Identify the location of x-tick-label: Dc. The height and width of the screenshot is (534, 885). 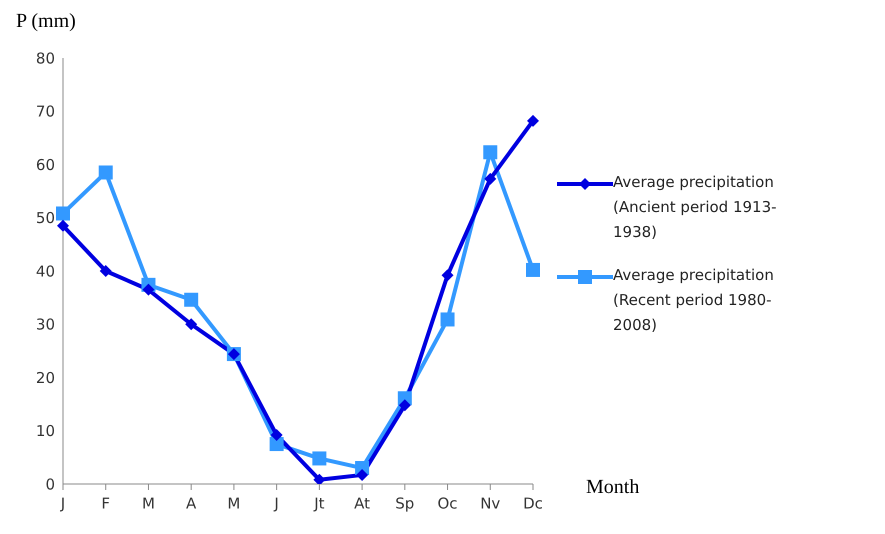
(533, 503).